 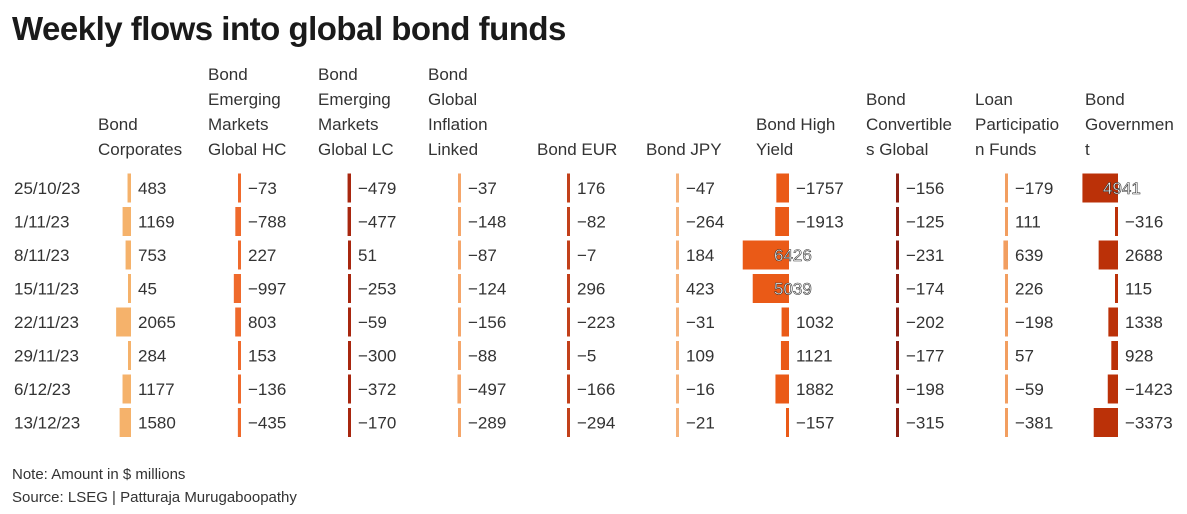 What do you see at coordinates (152, 356) in the screenshot?
I see `value-label: 284` at bounding box center [152, 356].